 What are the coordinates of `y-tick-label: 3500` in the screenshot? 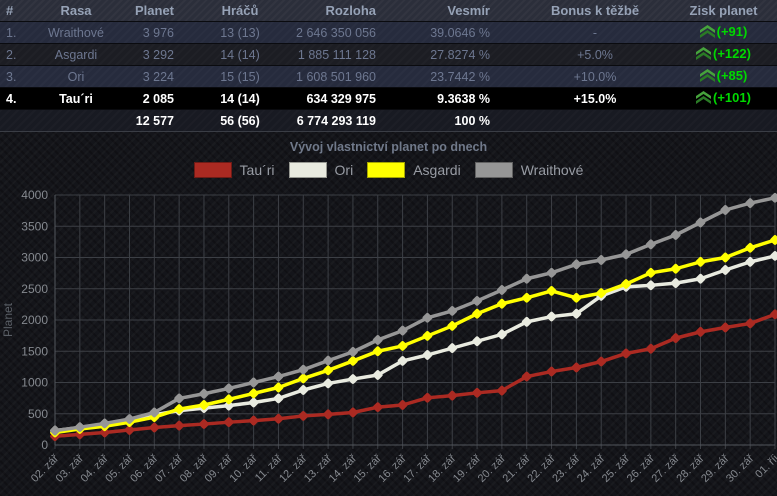 It's located at (34, 226).